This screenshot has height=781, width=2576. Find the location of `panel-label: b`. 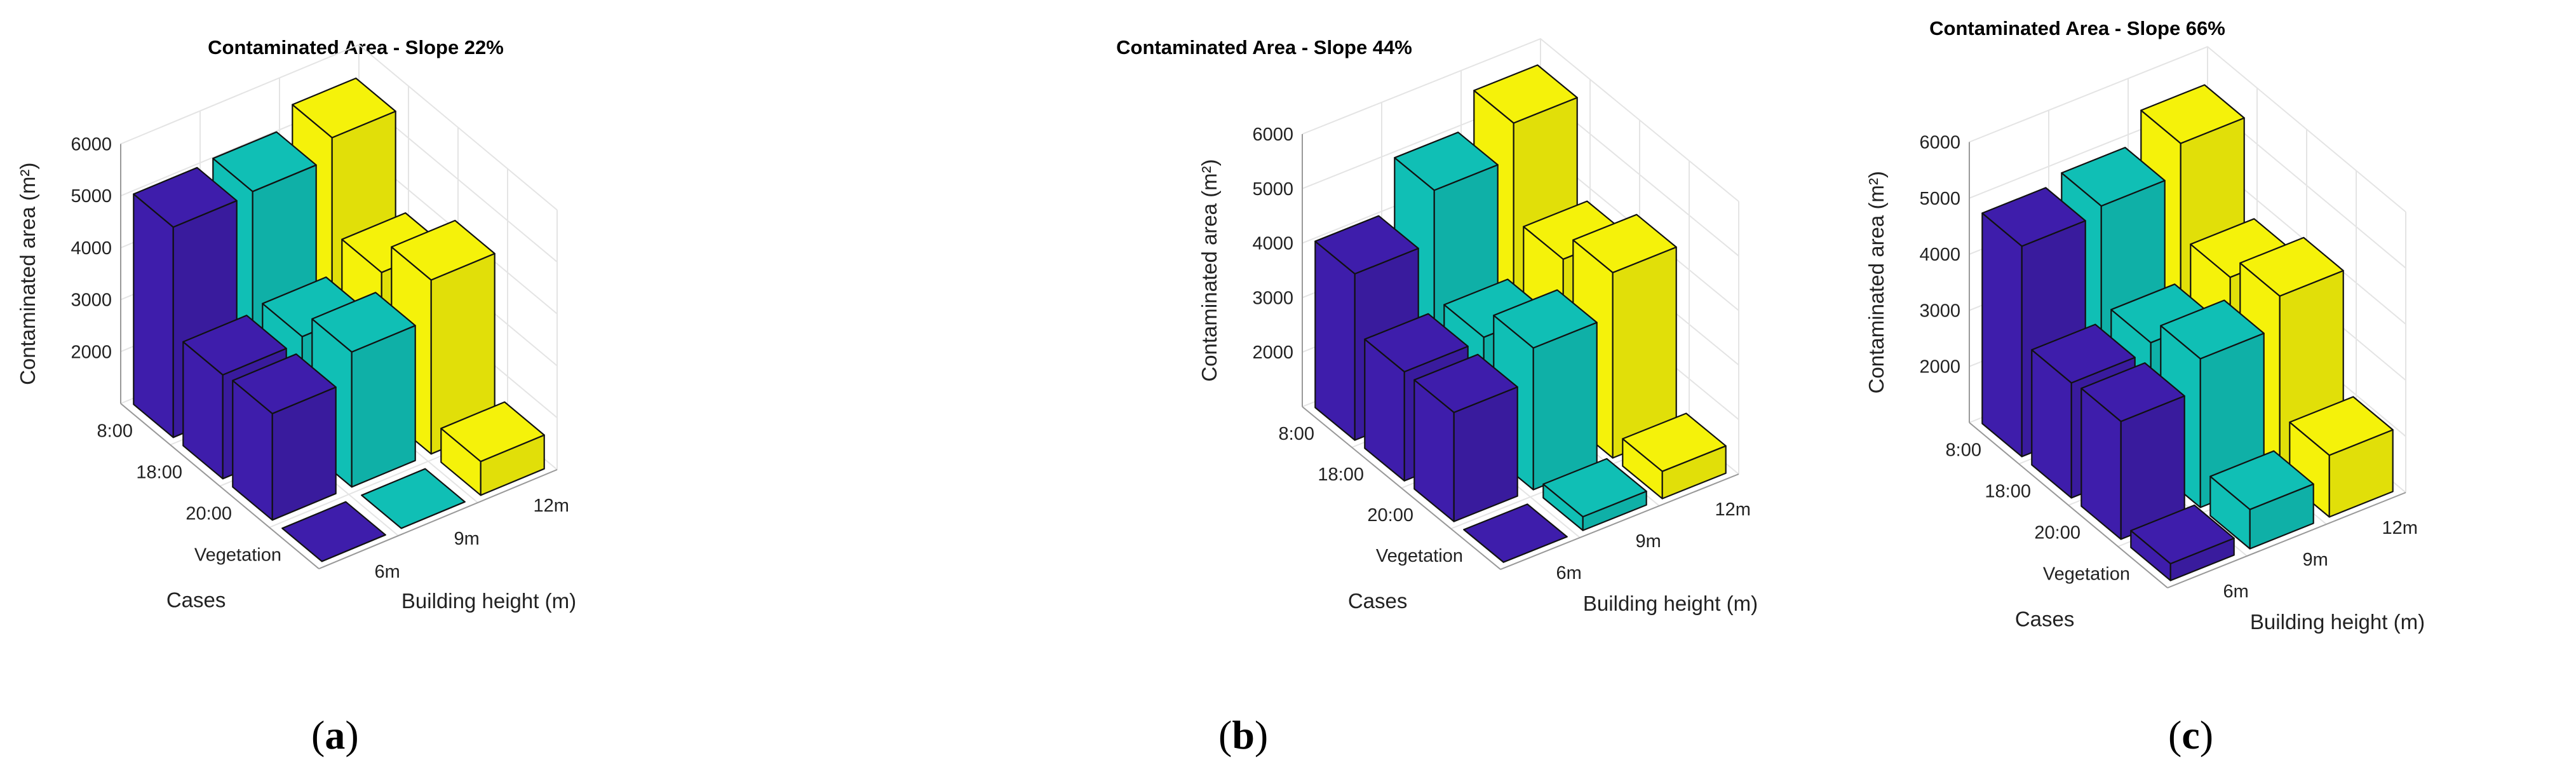

panel-label: b is located at coordinates (1243, 734).